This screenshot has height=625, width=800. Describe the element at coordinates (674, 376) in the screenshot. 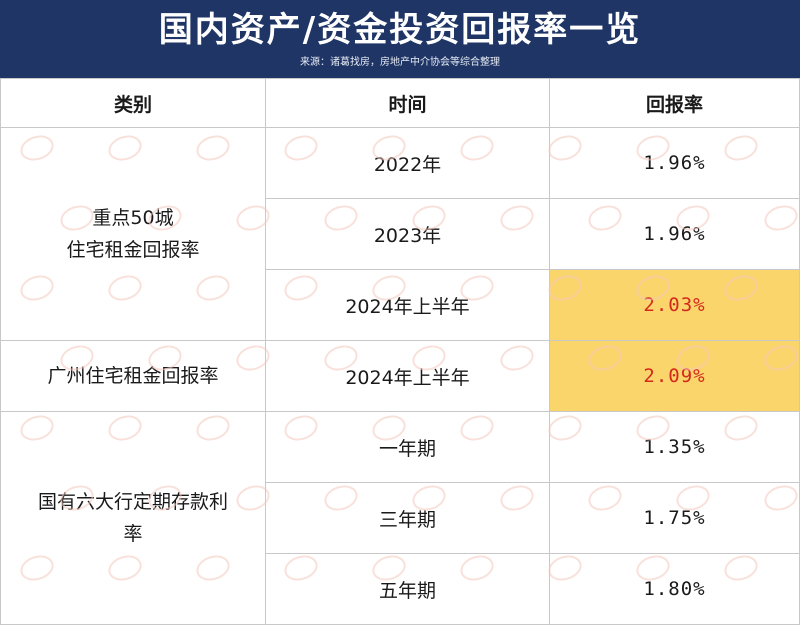

I see `rate-cell-highlighted: 2.09%` at that location.